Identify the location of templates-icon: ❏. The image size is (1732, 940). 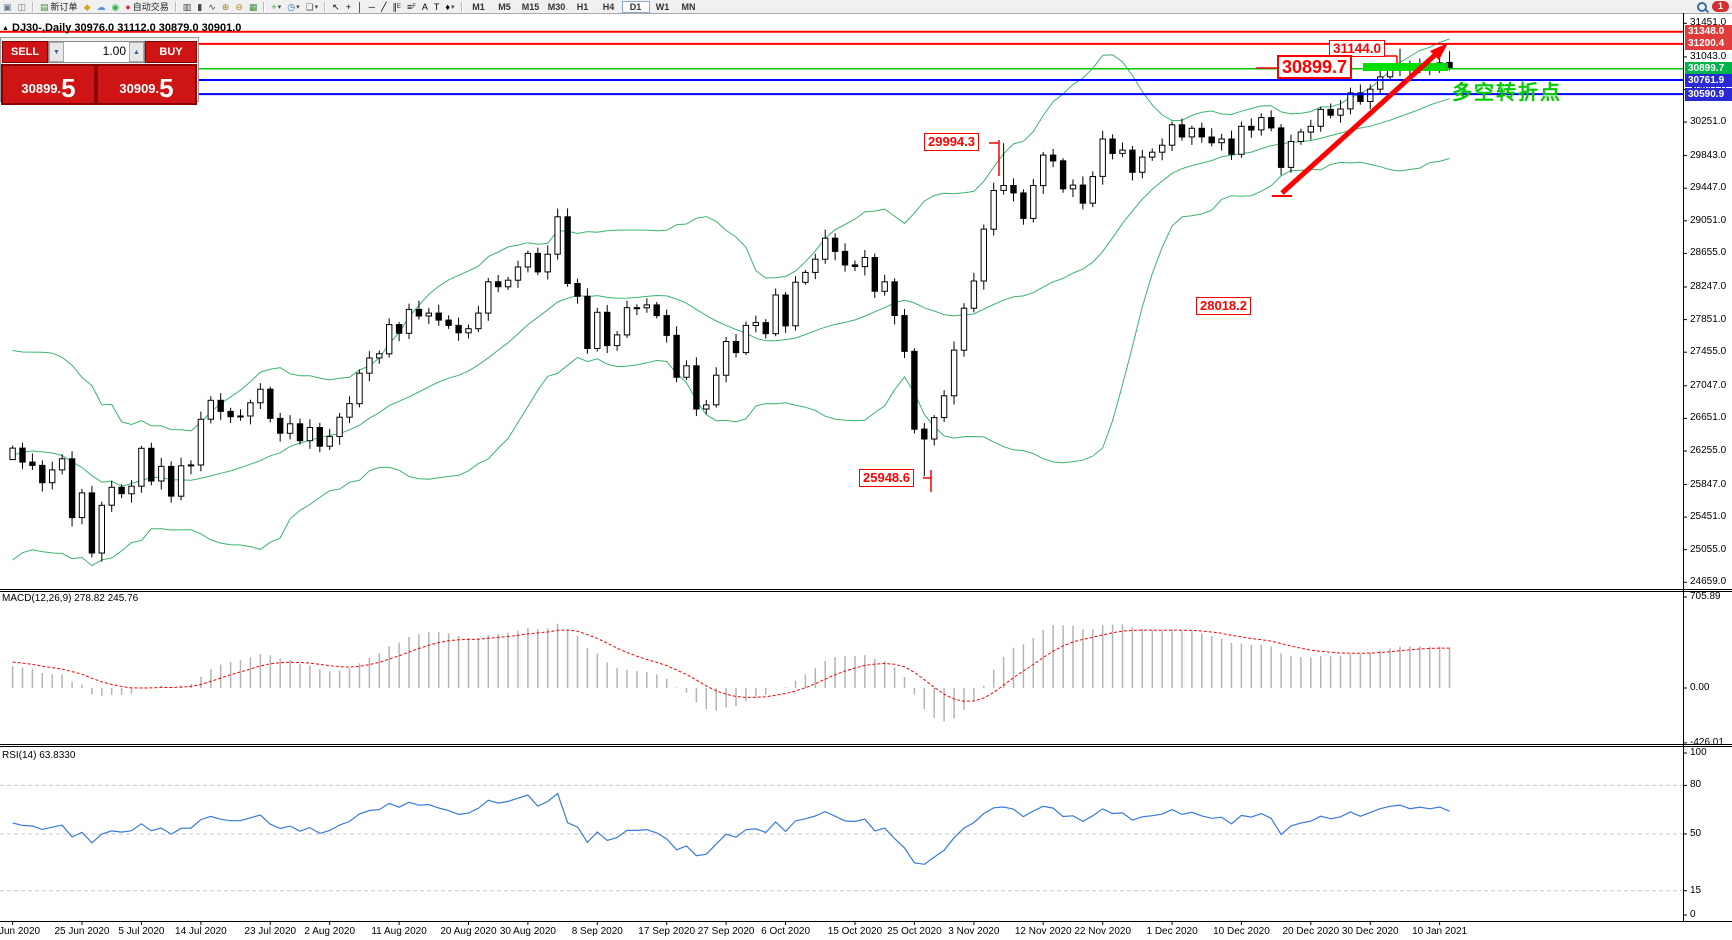
(309, 6).